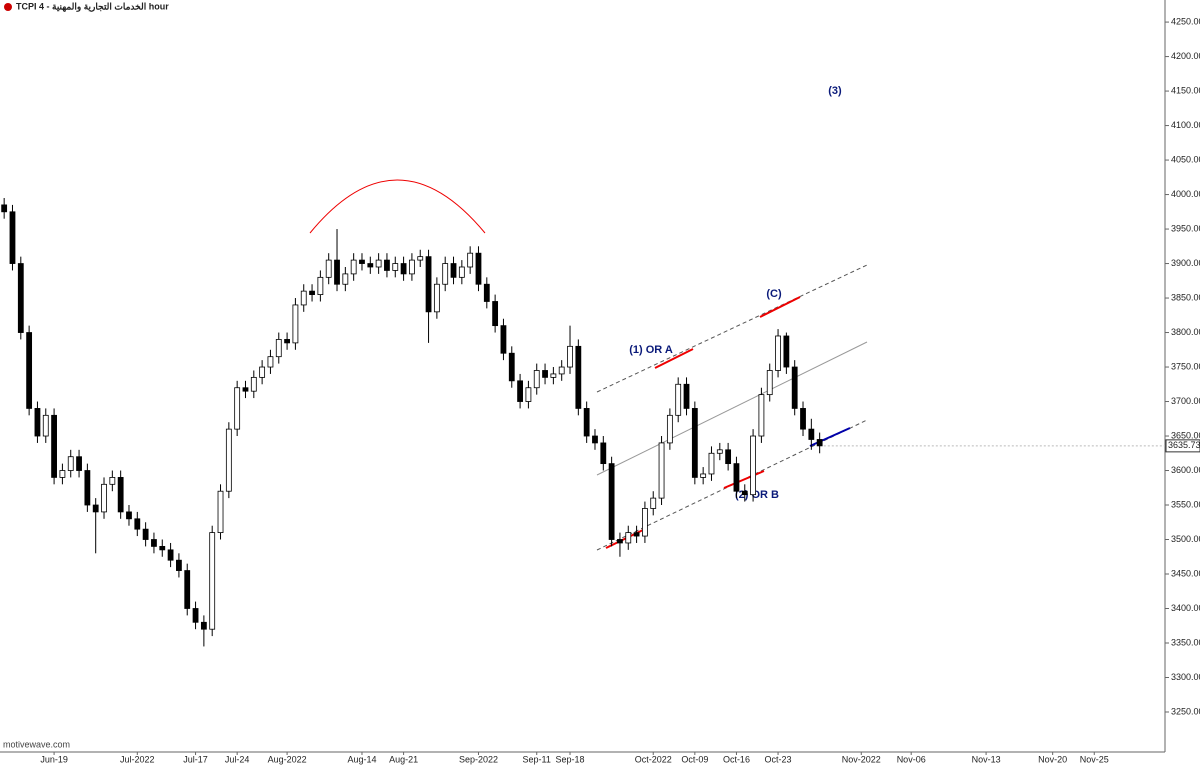 The width and height of the screenshot is (1200, 766). Describe the element at coordinates (570, 759) in the screenshot. I see `x-tick-label: Sep-18` at that location.